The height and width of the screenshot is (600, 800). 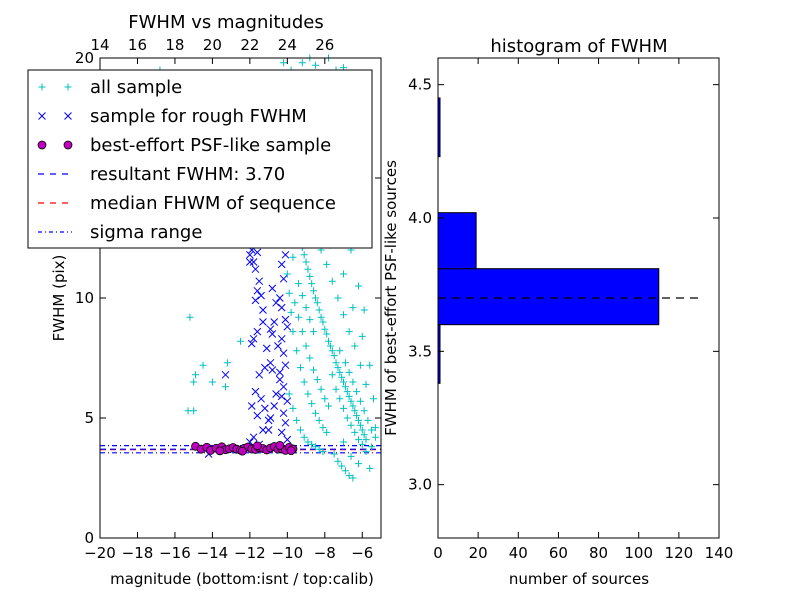 What do you see at coordinates (242, 451) in the screenshot?
I see `psf-sample-point` at bounding box center [242, 451].